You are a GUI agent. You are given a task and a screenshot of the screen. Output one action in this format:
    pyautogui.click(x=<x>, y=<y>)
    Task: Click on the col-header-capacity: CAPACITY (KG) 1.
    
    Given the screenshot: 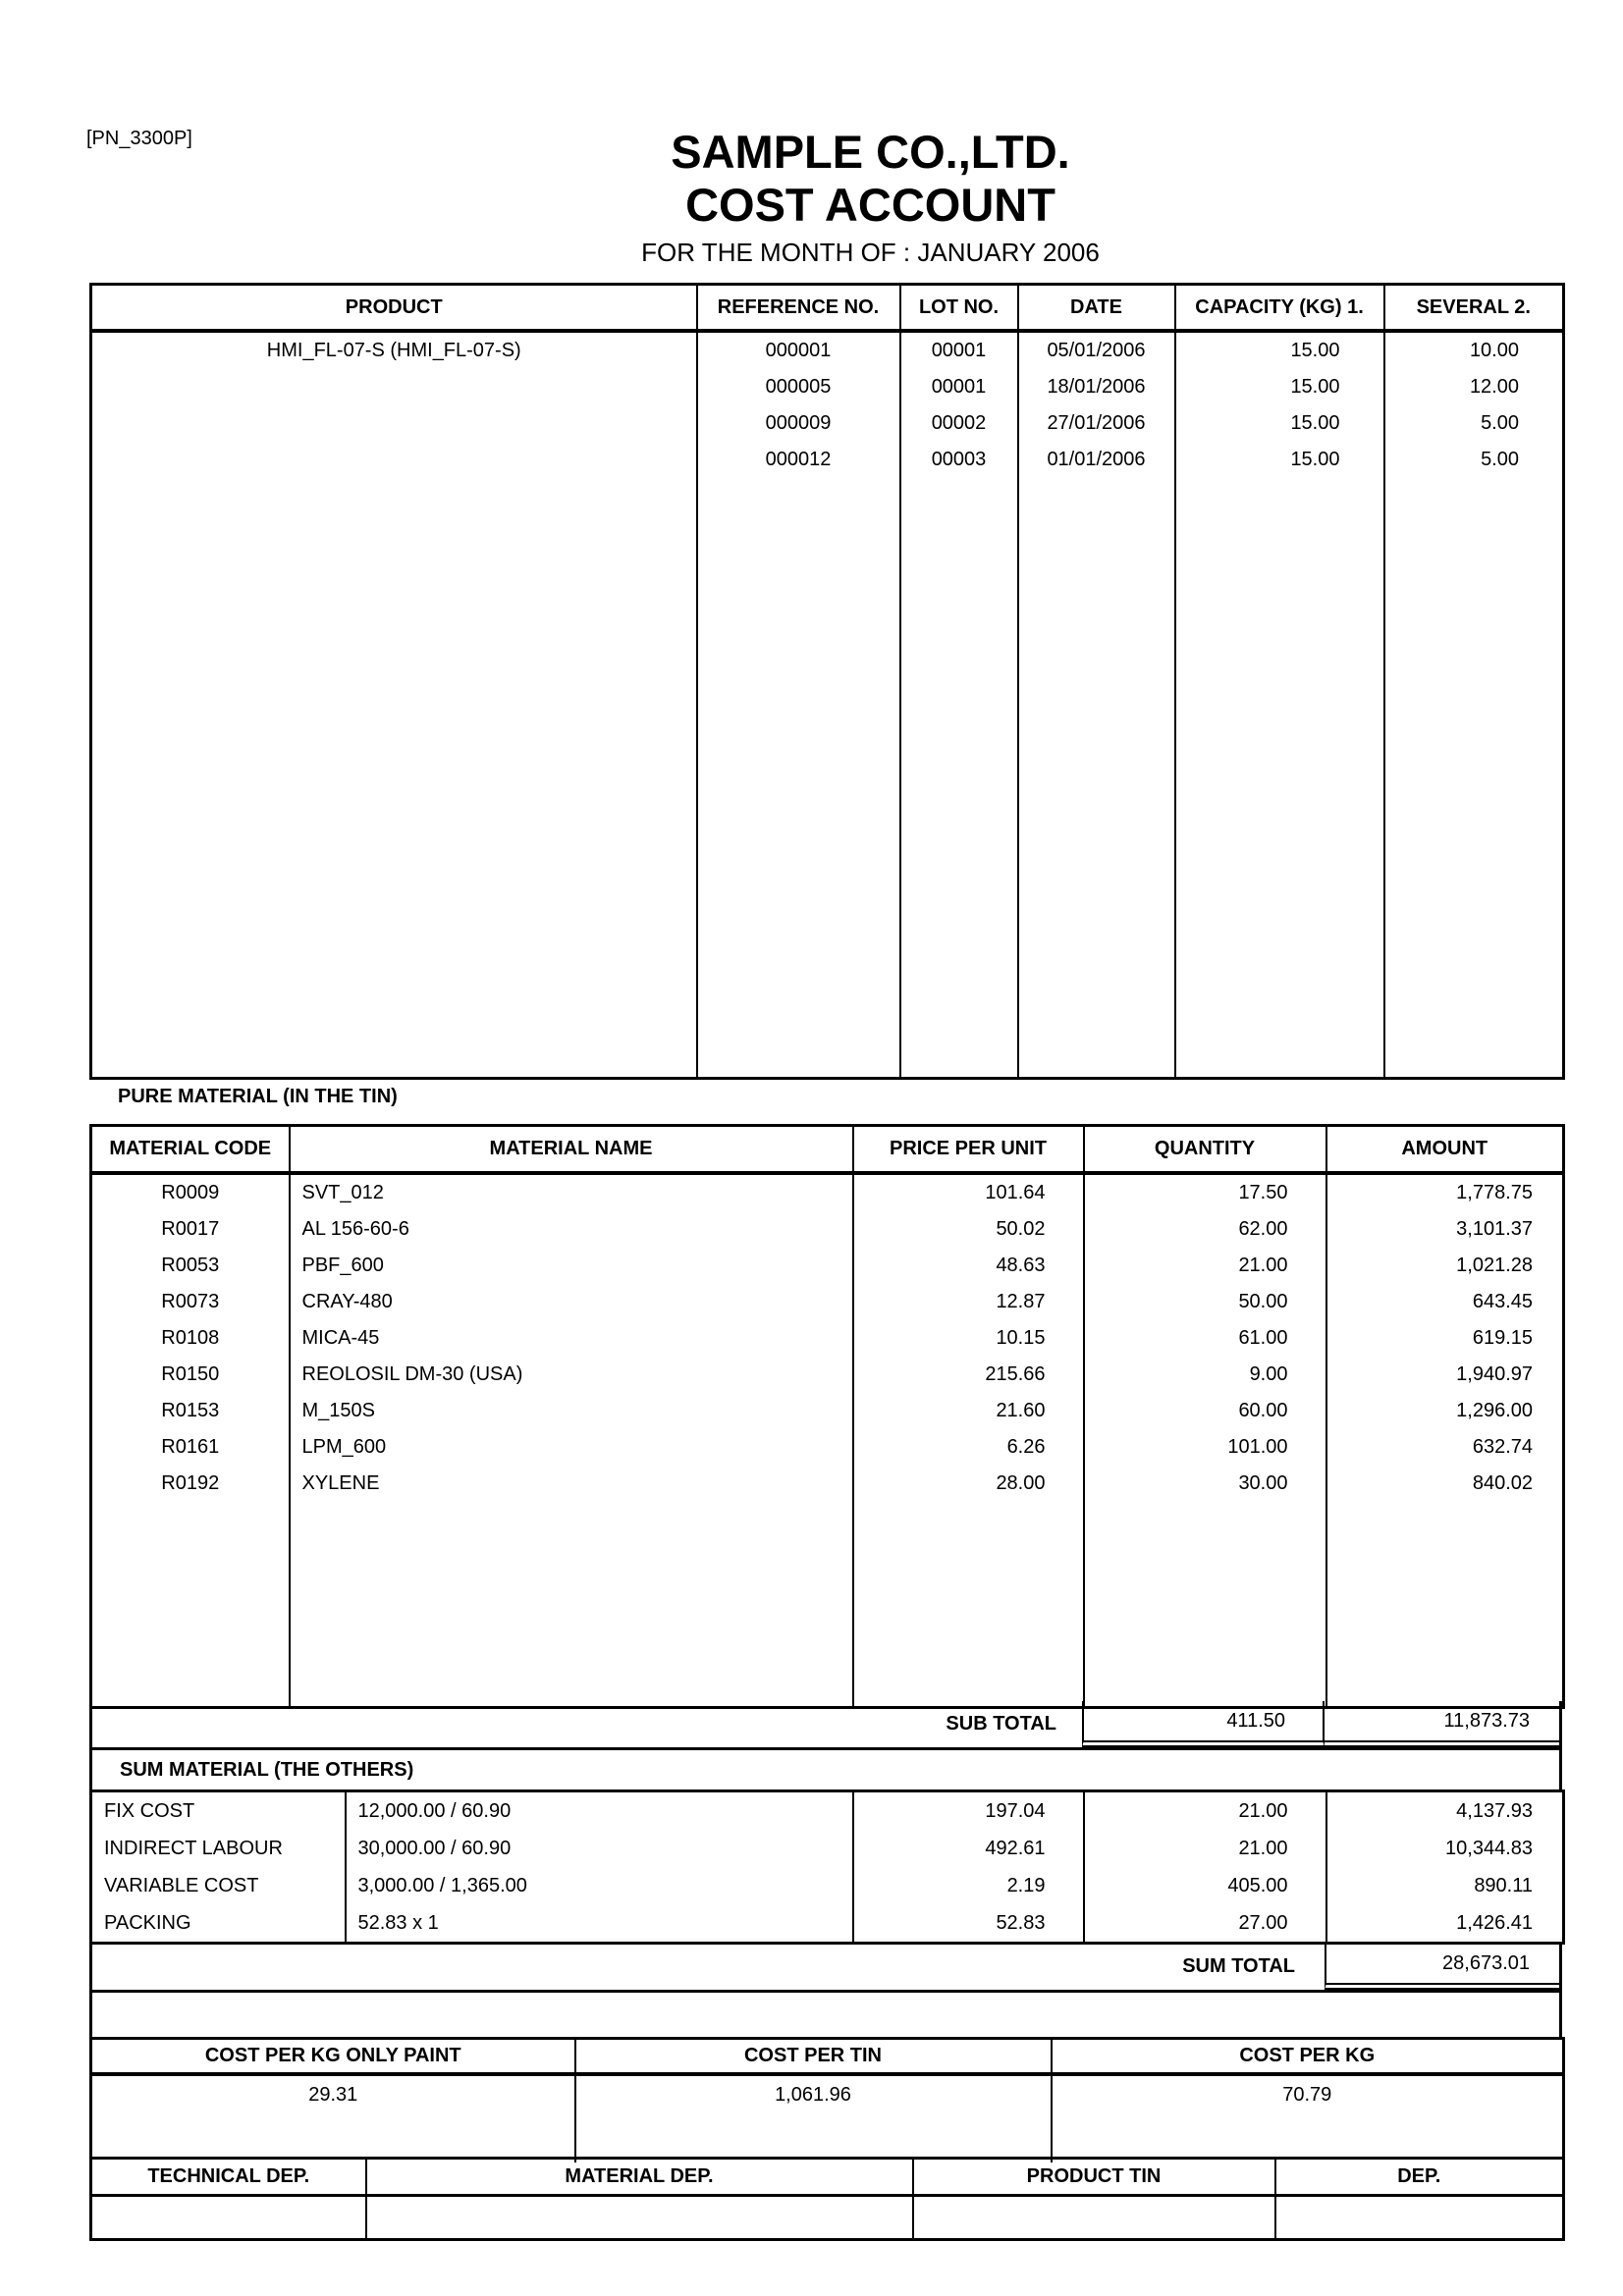 What is the action you would take?
    pyautogui.click(x=1279, y=308)
    